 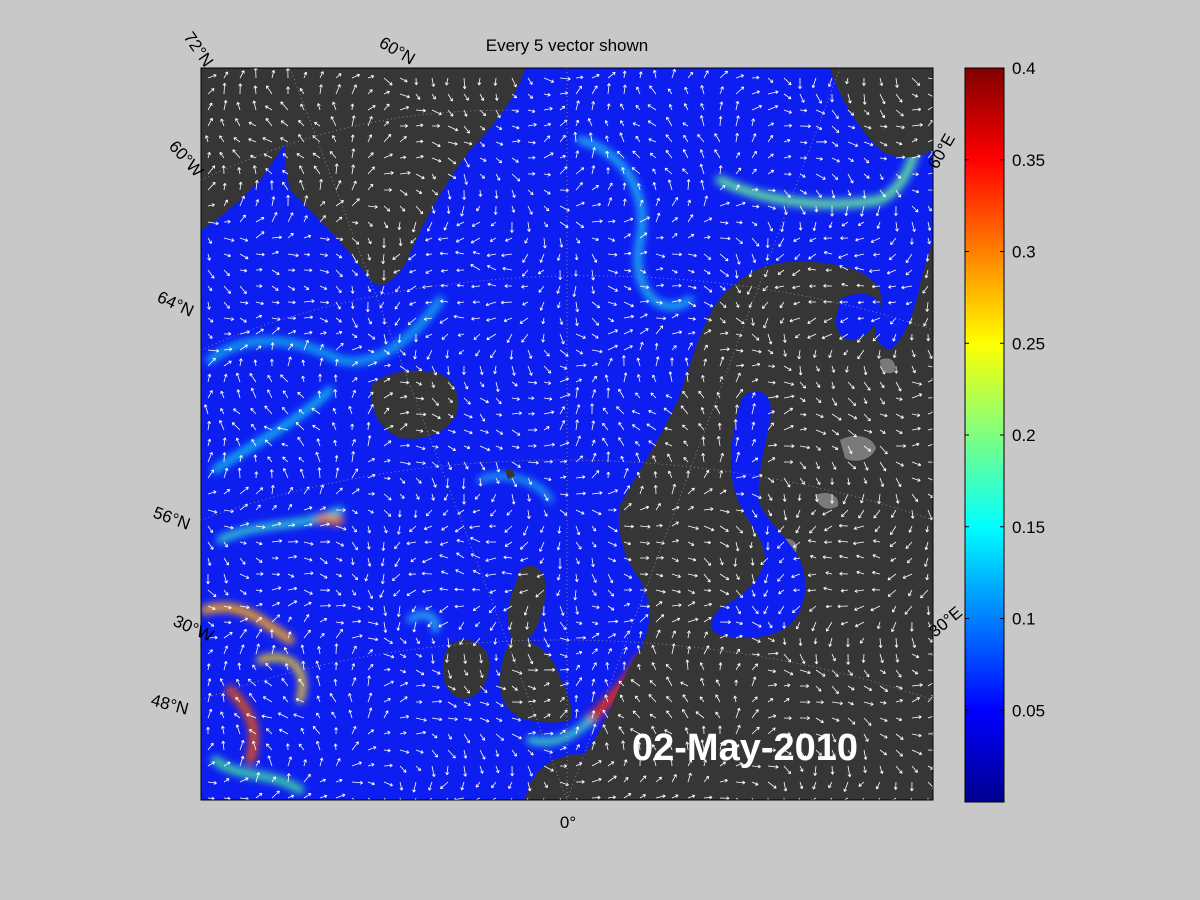 What do you see at coordinates (582, 777) in the screenshot?
I see `france-land` at bounding box center [582, 777].